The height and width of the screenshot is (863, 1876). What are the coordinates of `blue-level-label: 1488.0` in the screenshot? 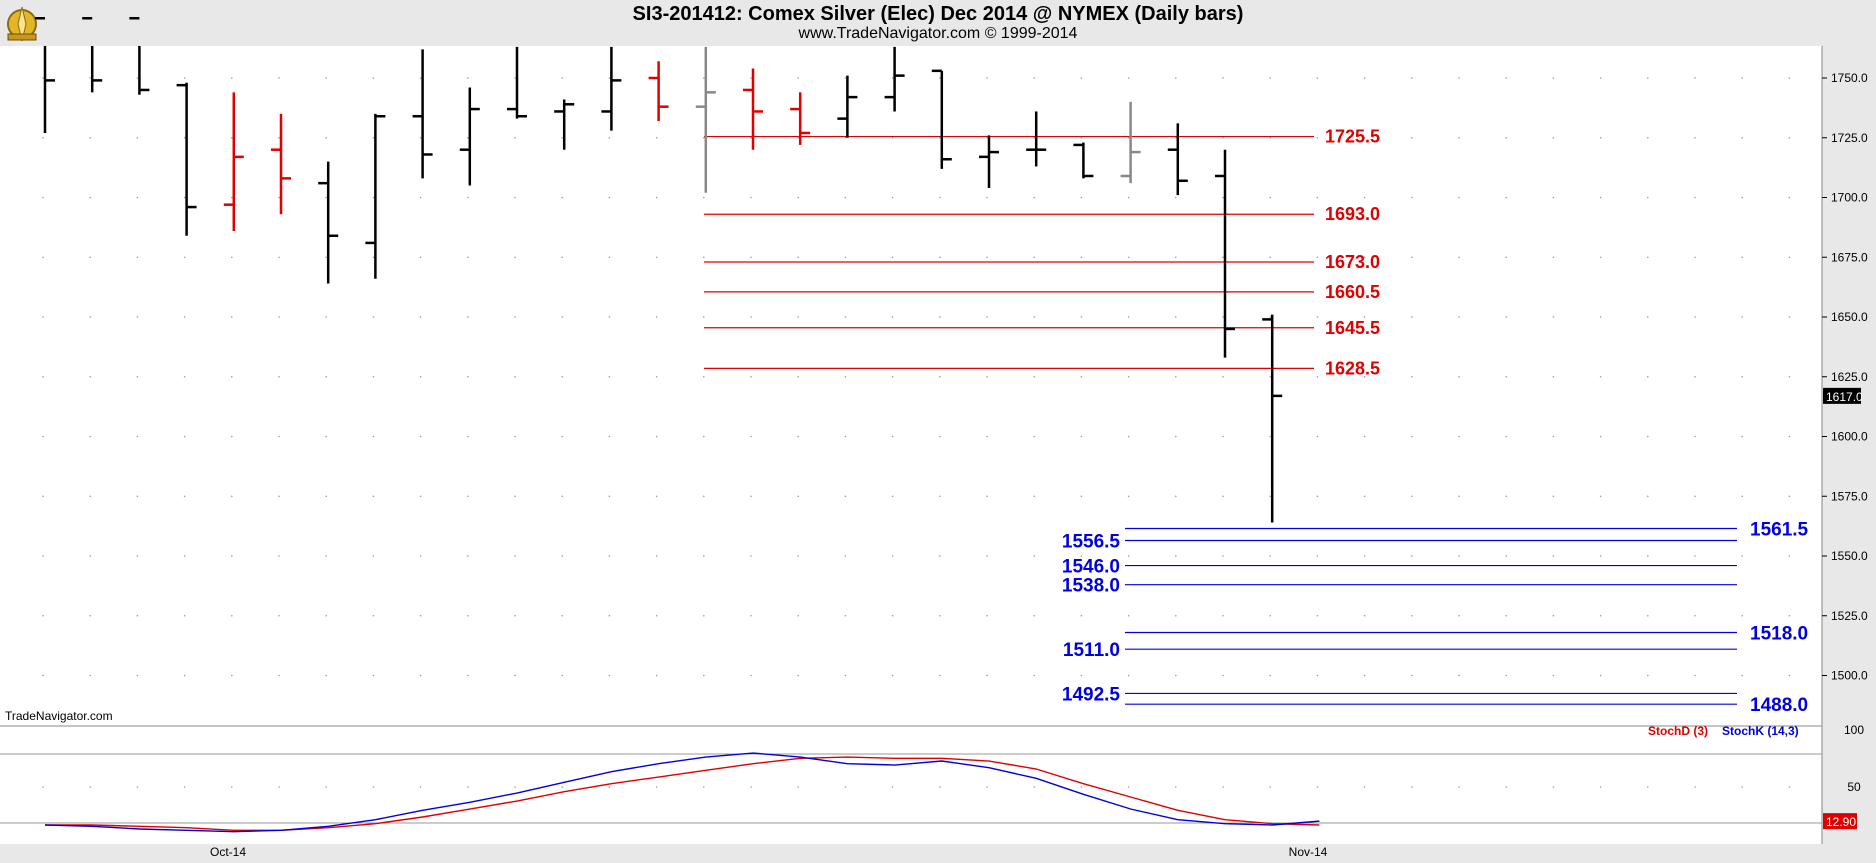 It's located at (1779, 705).